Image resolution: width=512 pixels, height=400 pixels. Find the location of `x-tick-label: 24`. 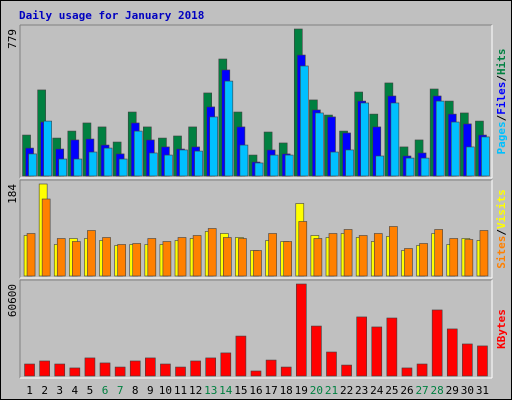

x-tick-label: 24 is located at coordinates (377, 390).